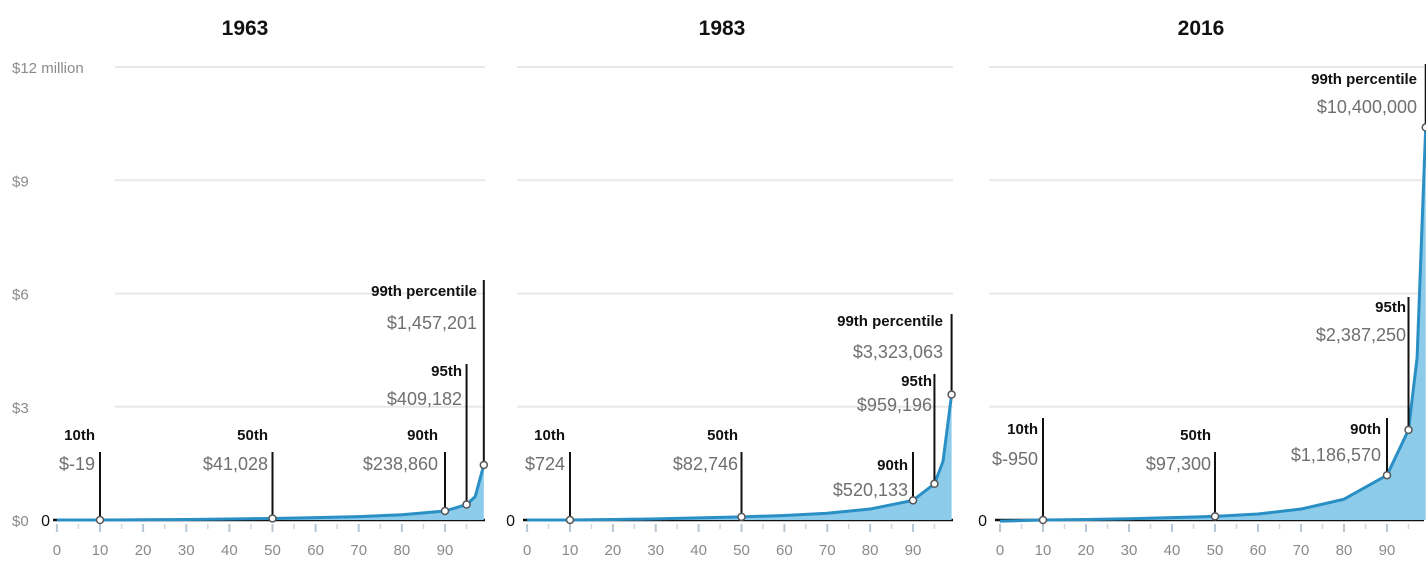 This screenshot has height=563, width=1426. What do you see at coordinates (1336, 455) in the screenshot?
I see `percentile-value: $1,186,570` at bounding box center [1336, 455].